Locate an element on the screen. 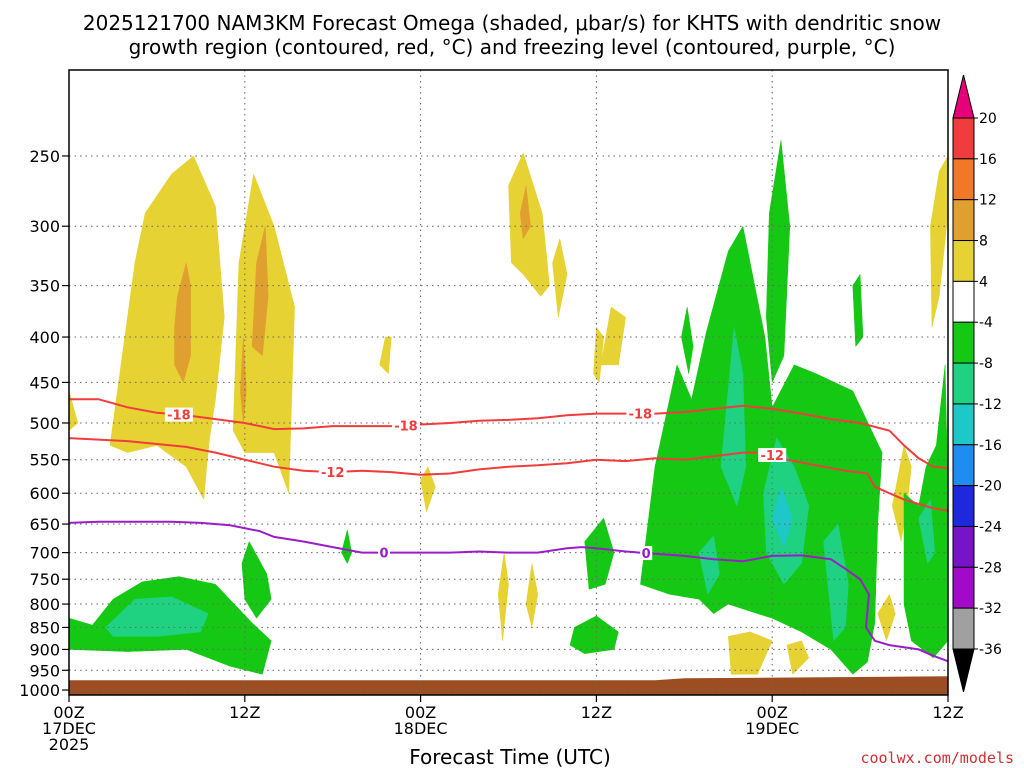 This screenshot has height=768, width=1024. y-tick-label: 850 is located at coordinates (44, 627).